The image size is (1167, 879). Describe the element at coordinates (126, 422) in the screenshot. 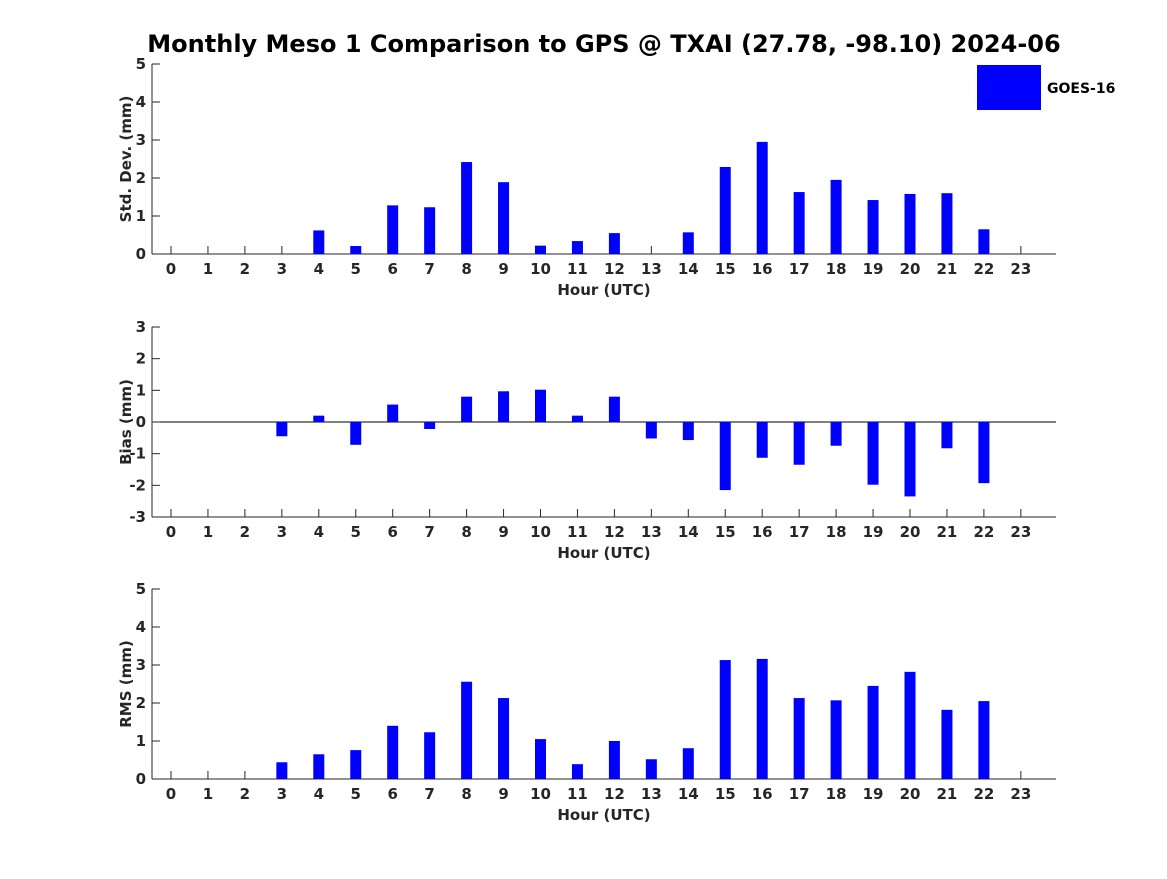

I see `y-axis-label: Bias (mm)` at that location.